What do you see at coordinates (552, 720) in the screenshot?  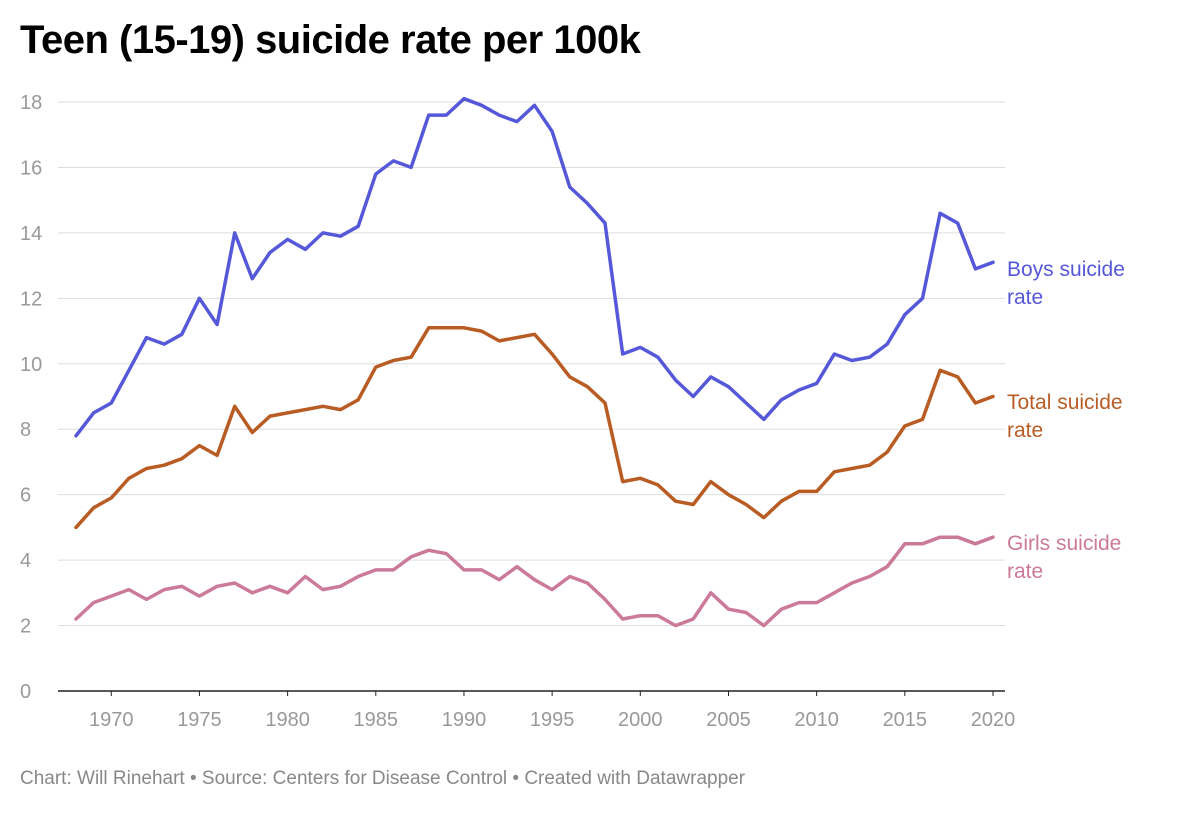 I see `x-tick-label: 1995` at bounding box center [552, 720].